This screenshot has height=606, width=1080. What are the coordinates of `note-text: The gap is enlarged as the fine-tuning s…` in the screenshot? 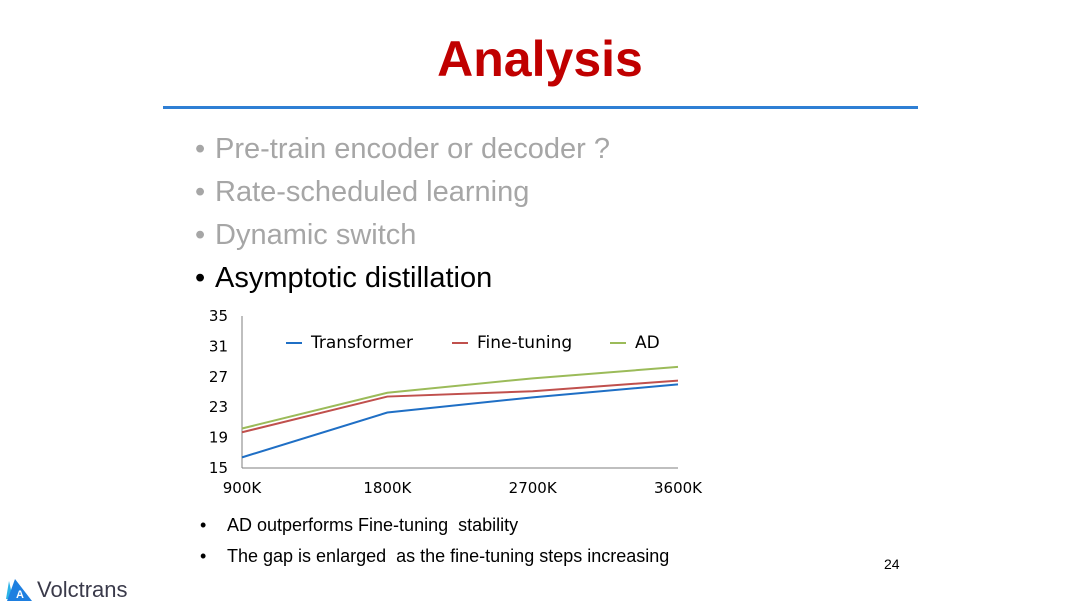 It's located at (448, 556).